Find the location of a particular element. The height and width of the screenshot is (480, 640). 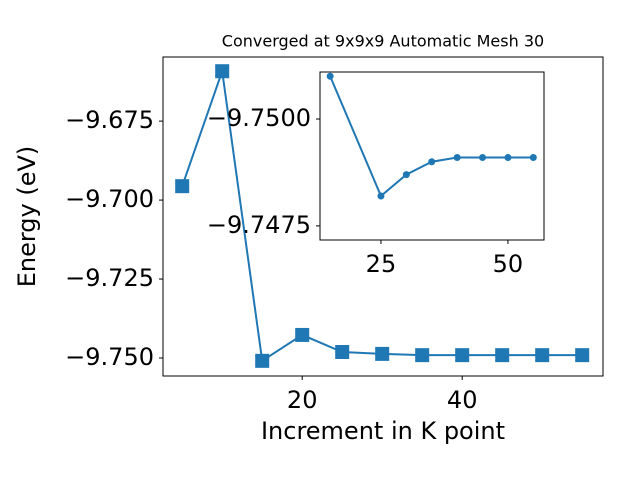

series-line is located at coordinates (431, 136).